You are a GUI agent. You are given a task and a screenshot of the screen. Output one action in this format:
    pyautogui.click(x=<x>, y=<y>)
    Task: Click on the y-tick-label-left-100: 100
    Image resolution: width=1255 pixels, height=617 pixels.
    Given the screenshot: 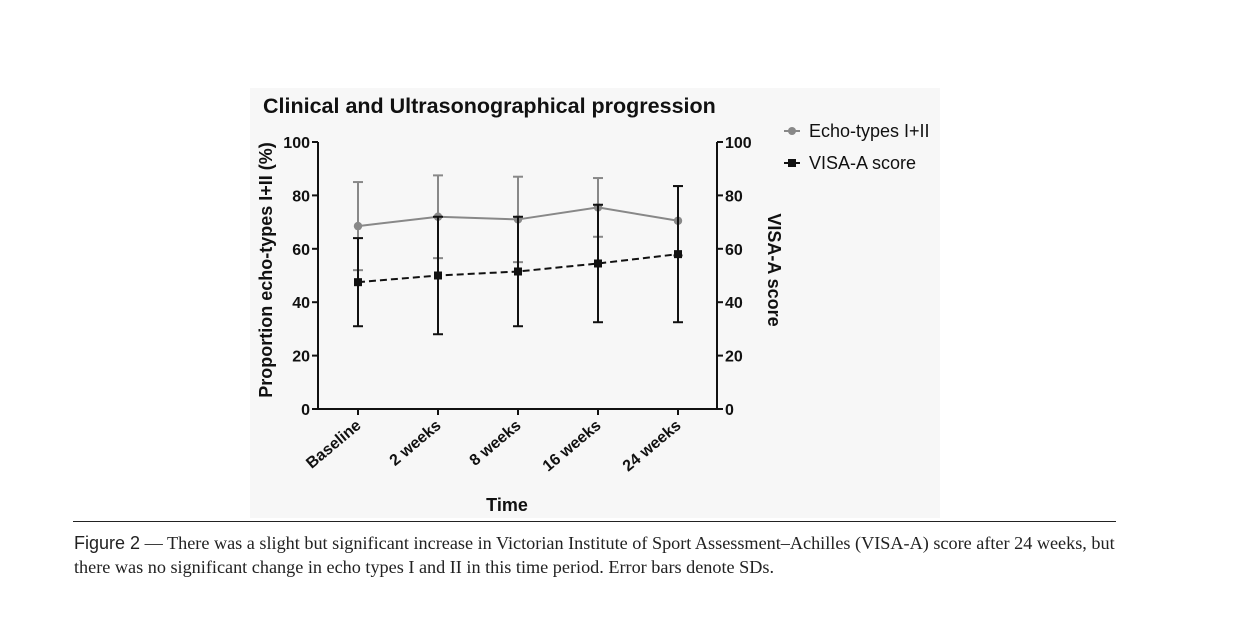 What is the action you would take?
    pyautogui.click(x=296, y=143)
    